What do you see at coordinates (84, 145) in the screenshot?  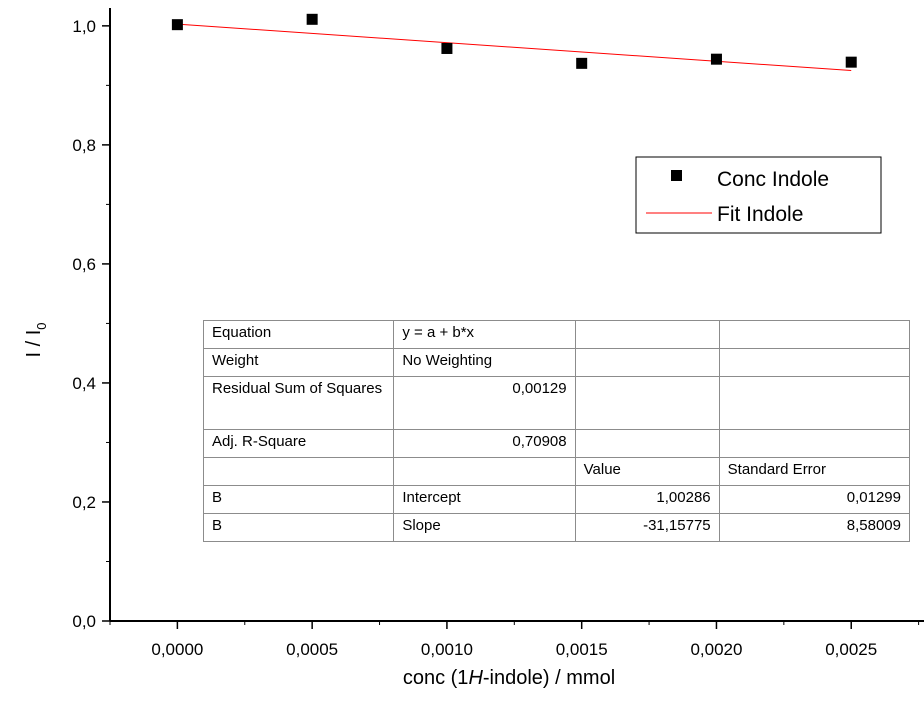 I see `y-tick-label: 0,8` at bounding box center [84, 145].